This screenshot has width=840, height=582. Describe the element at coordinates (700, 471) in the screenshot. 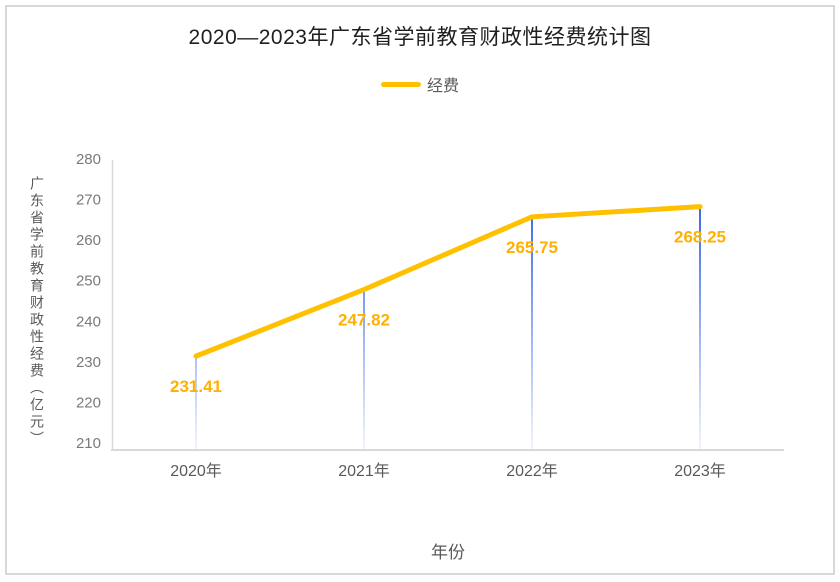

I see `x-tick-label: 2023年` at that location.